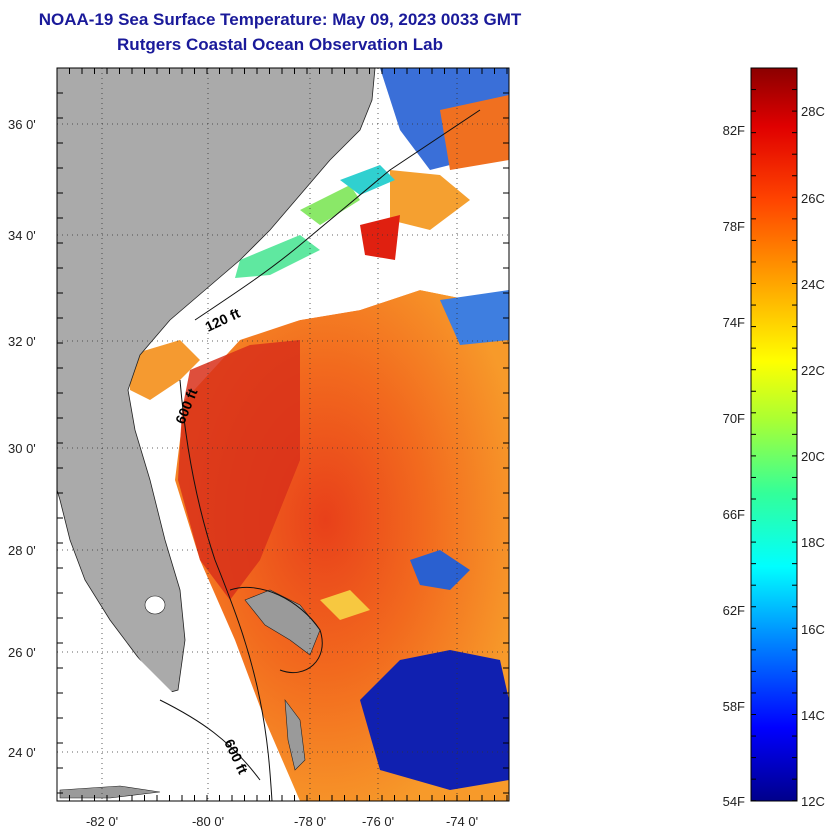  What do you see at coordinates (813, 198) in the screenshot?
I see `colorbar-c-label: 26C` at bounding box center [813, 198].